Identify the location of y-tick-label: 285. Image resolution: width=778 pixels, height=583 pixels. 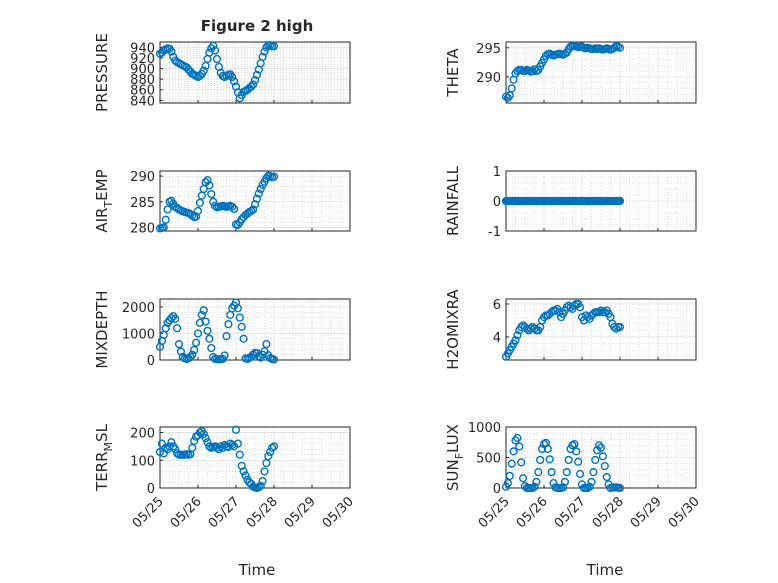
(142, 203).